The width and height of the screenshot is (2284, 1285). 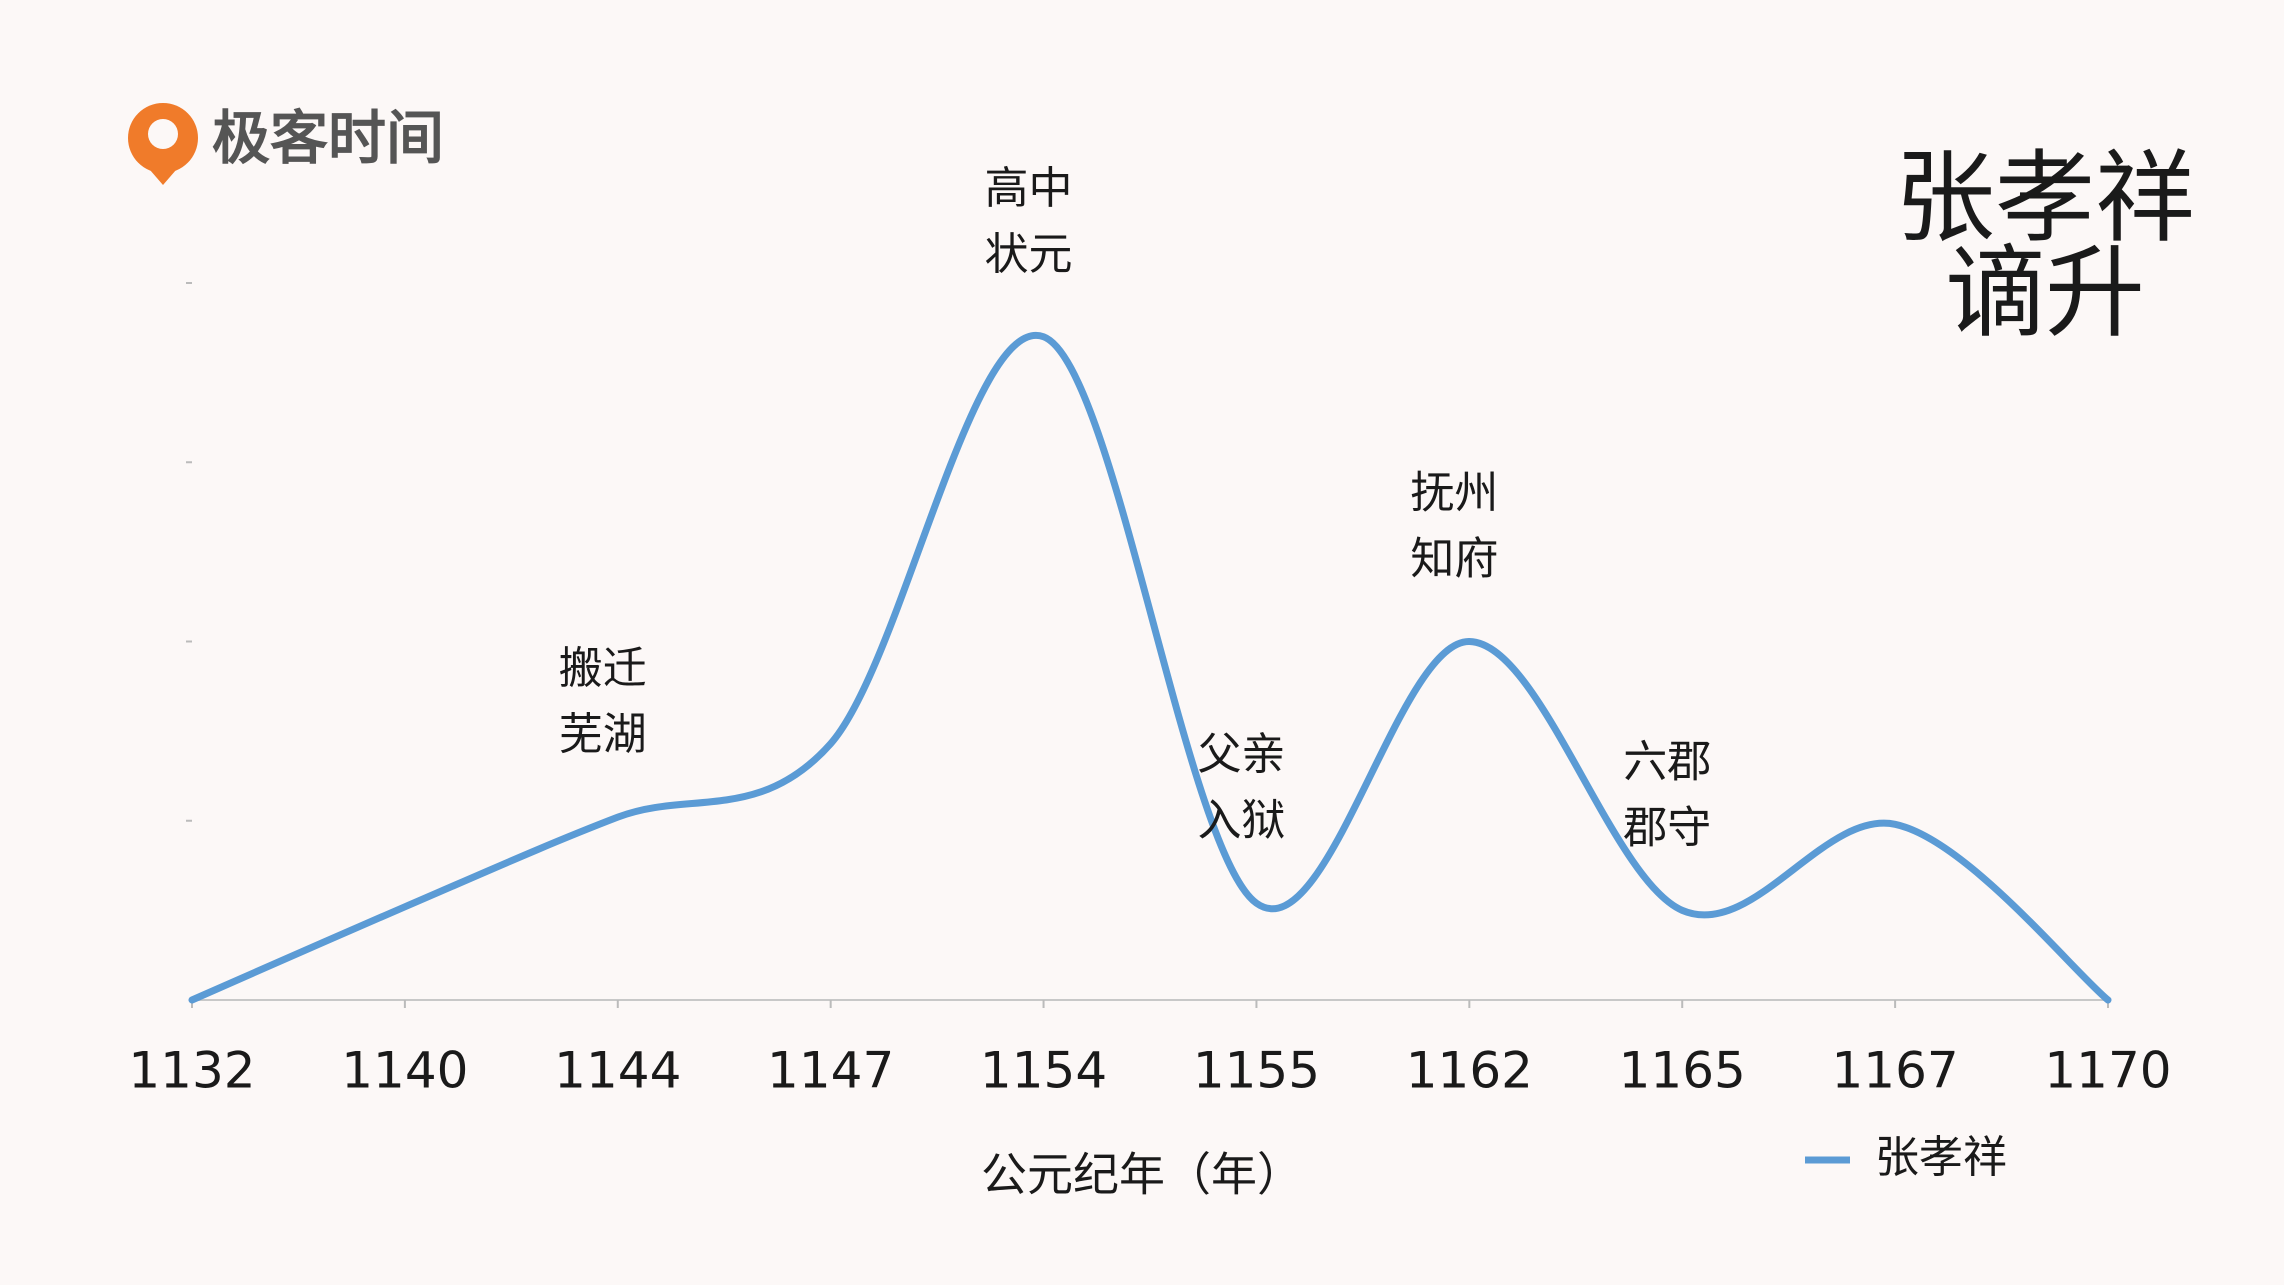 What do you see at coordinates (603, 734) in the screenshot?
I see `annotation: 芜湖` at bounding box center [603, 734].